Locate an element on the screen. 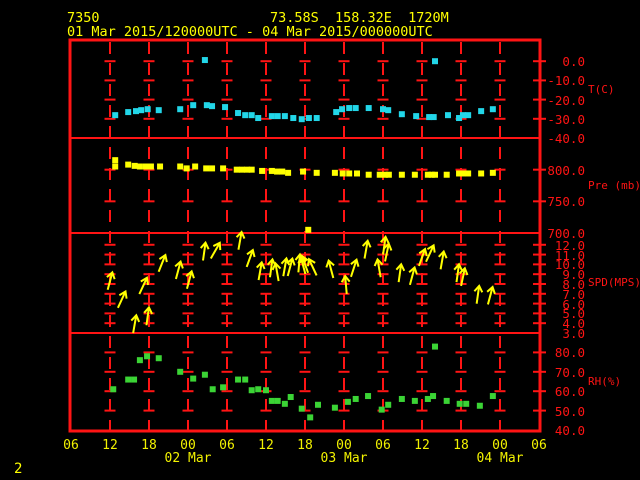 The image size is (640, 480). x-axis-hour-label: 00 is located at coordinates (344, 445).